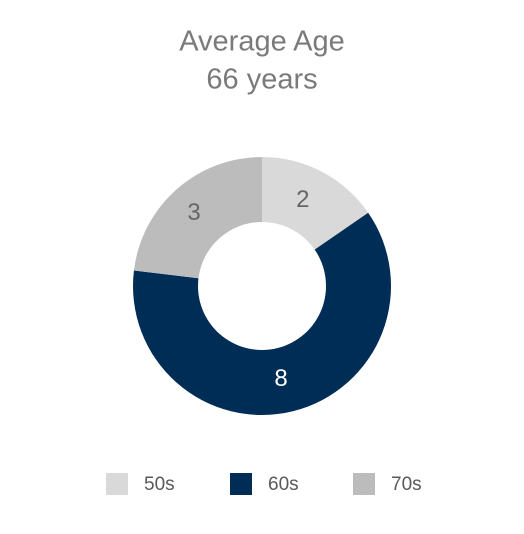 The image size is (524, 534). Describe the element at coordinates (262, 42) in the screenshot. I see `chart-title: Average Age` at that location.